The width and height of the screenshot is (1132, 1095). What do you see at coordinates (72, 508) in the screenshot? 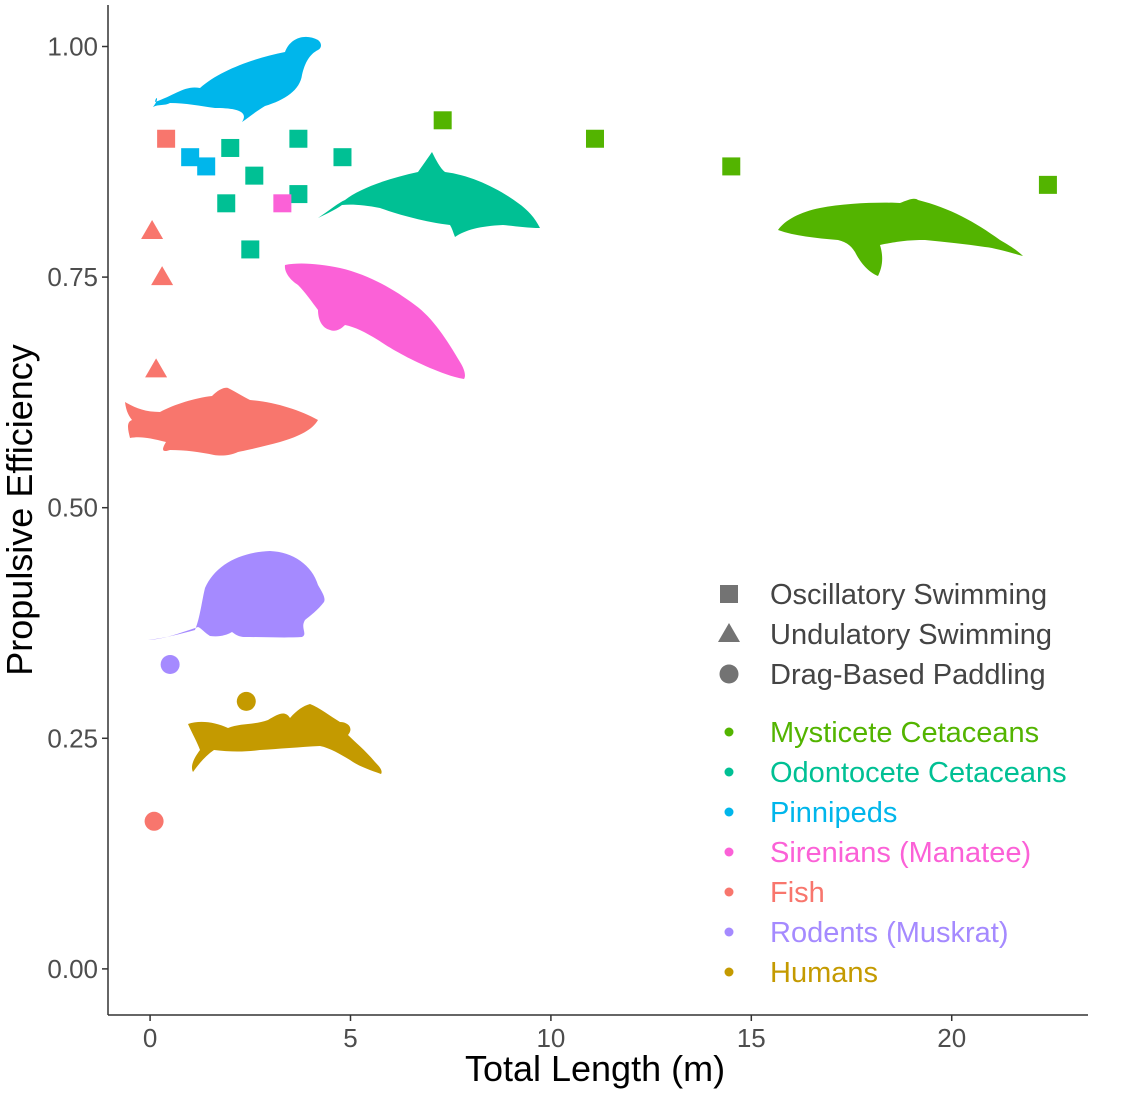
I see `y-tick-label: 0.50` at bounding box center [72, 508].